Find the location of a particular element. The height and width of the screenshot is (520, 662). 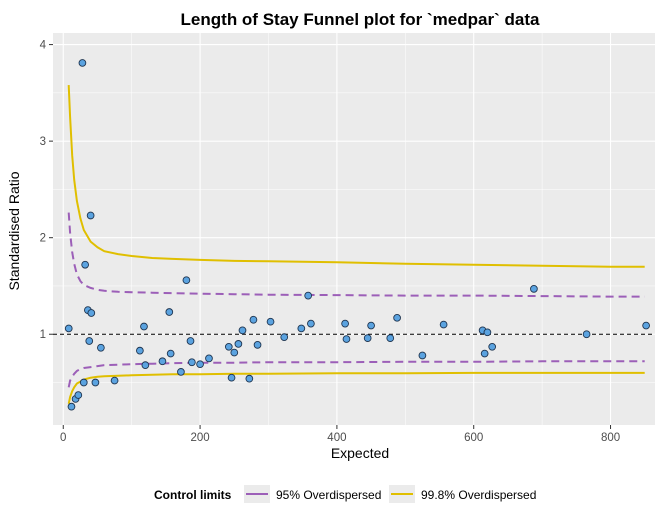

x-tick-label: 600 is located at coordinates (473, 438).